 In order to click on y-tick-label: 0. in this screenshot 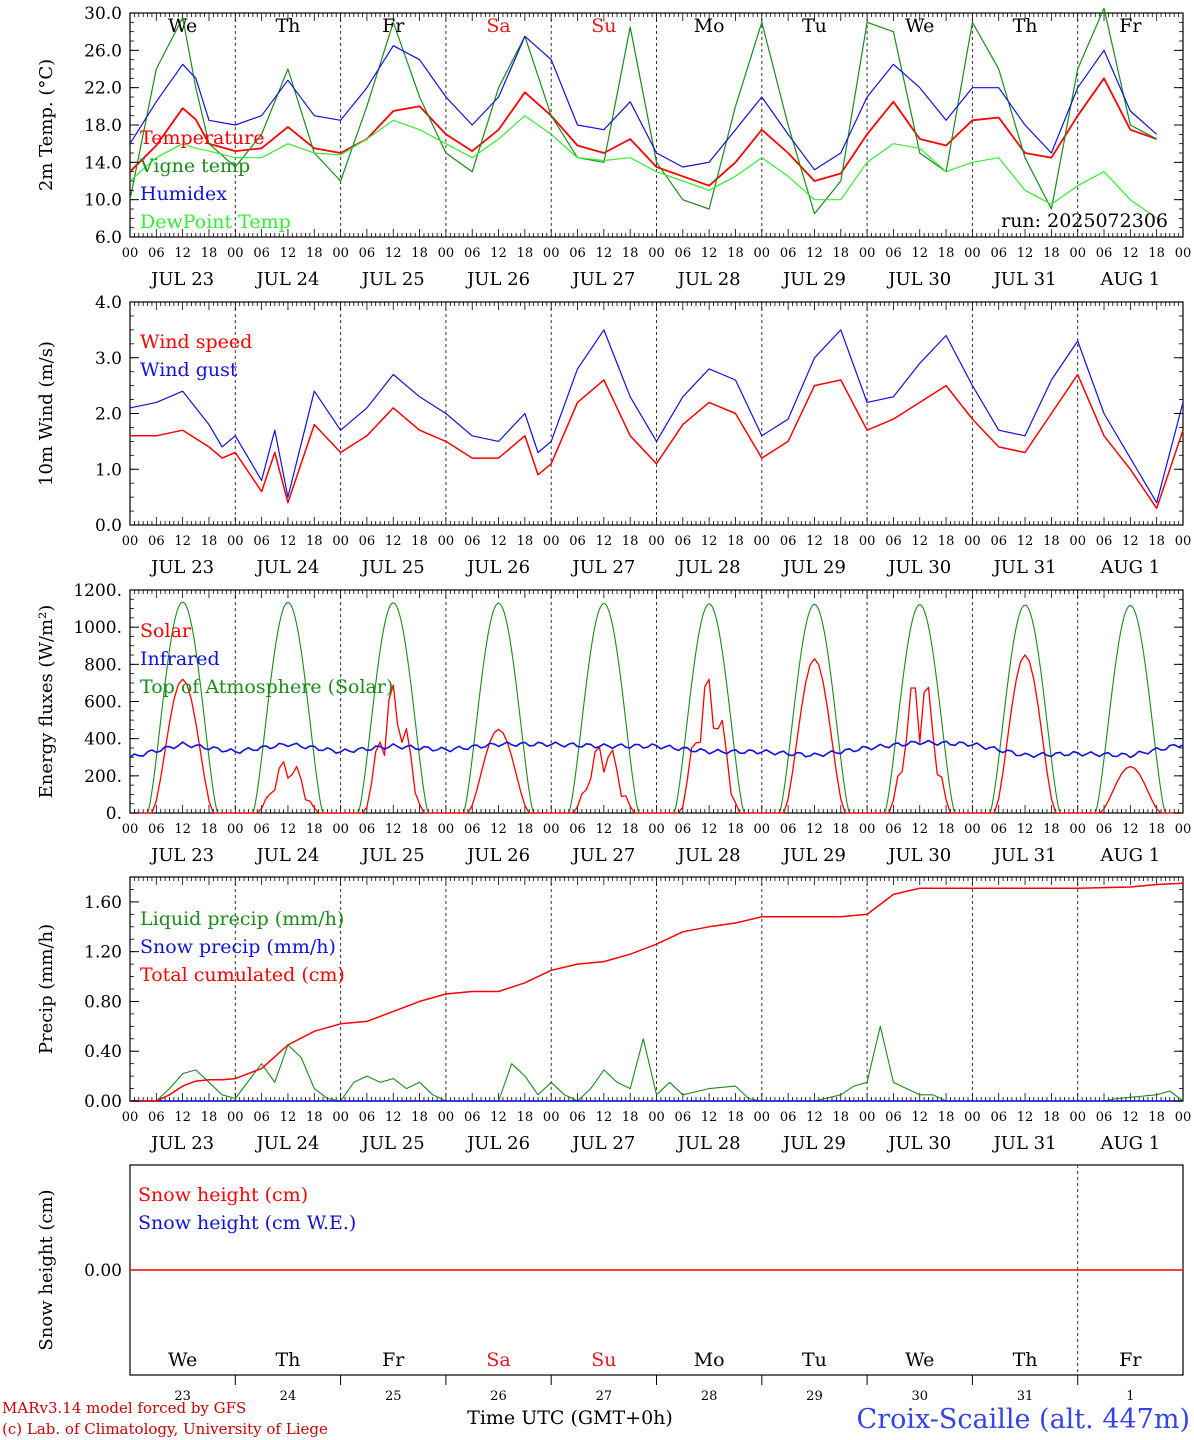, I will do `click(114, 814)`.